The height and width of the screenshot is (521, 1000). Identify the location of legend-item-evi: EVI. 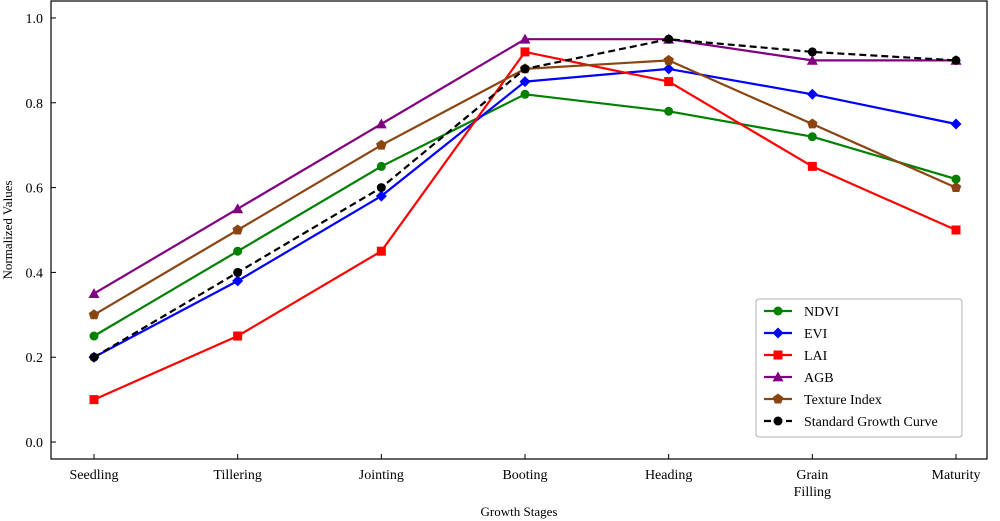
(796, 334).